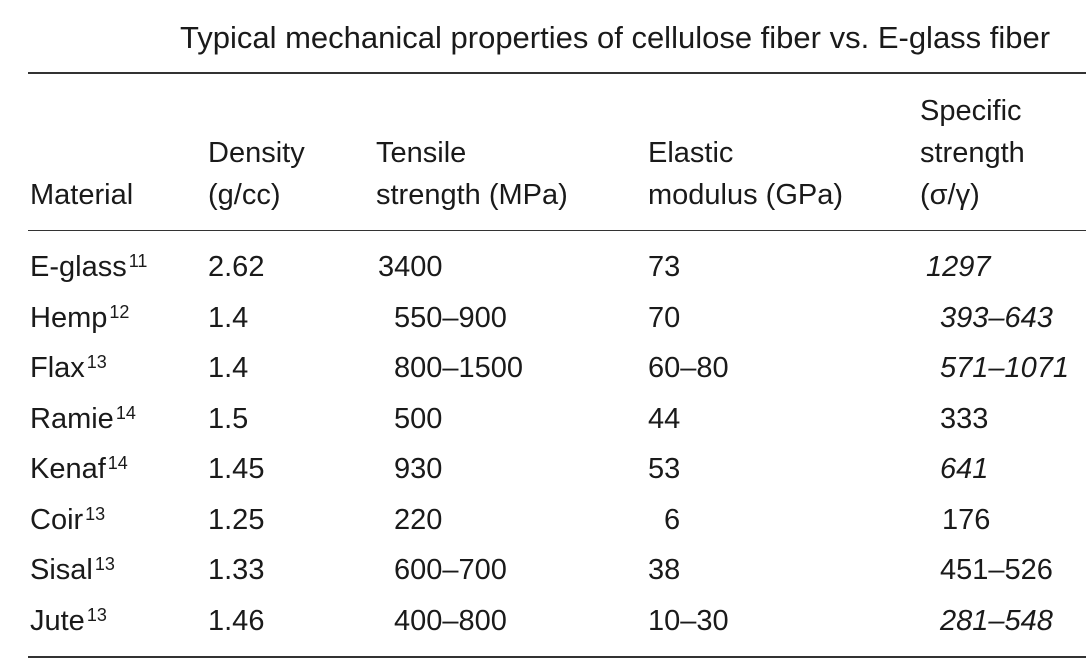  Describe the element at coordinates (958, 267) in the screenshot. I see `cell-specific: 1297` at that location.